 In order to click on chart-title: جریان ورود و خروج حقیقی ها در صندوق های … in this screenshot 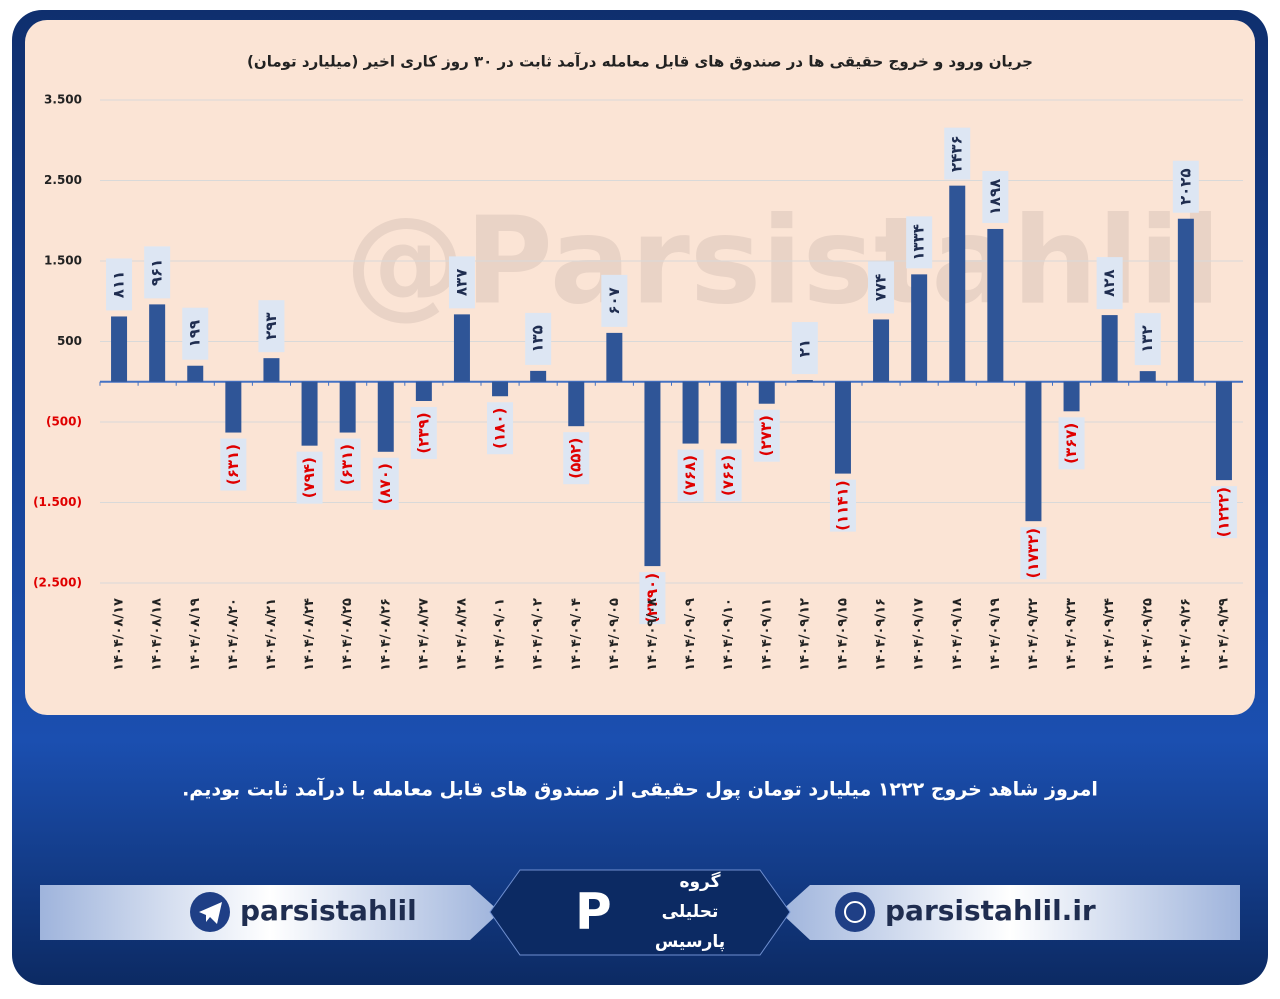, I will do `click(640, 62)`.